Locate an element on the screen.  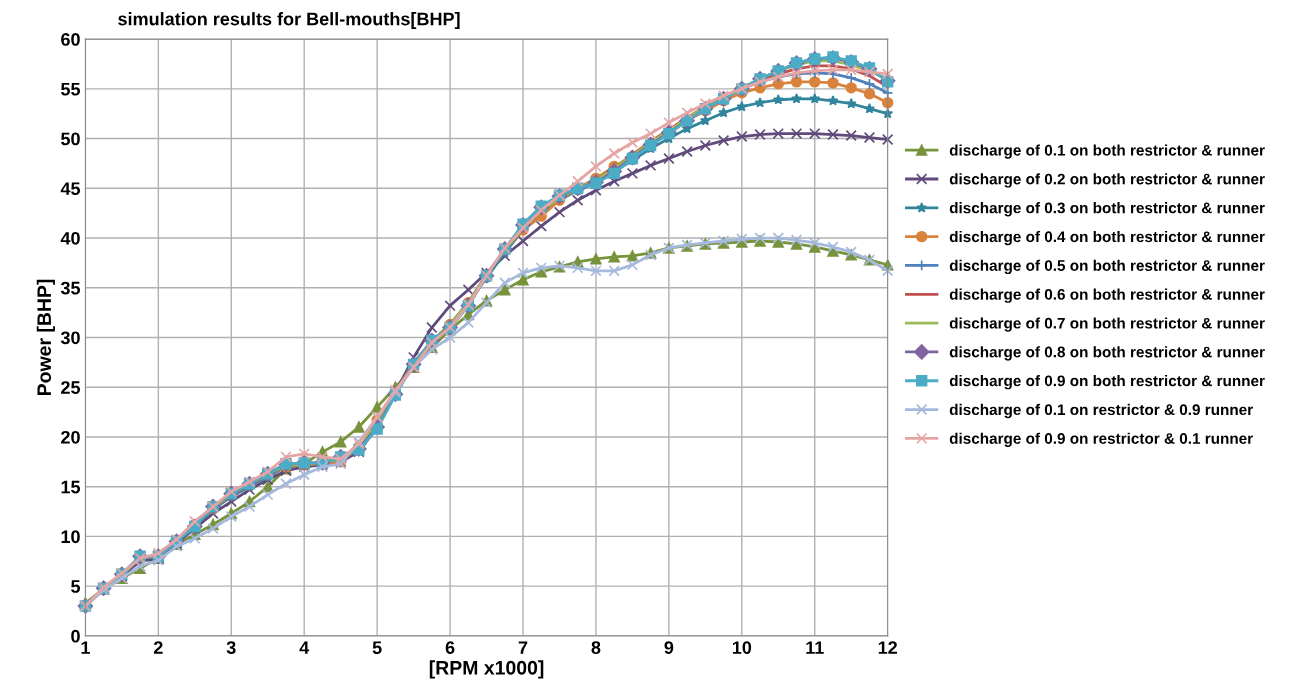
x-tick-label: 12 is located at coordinates (887, 647).